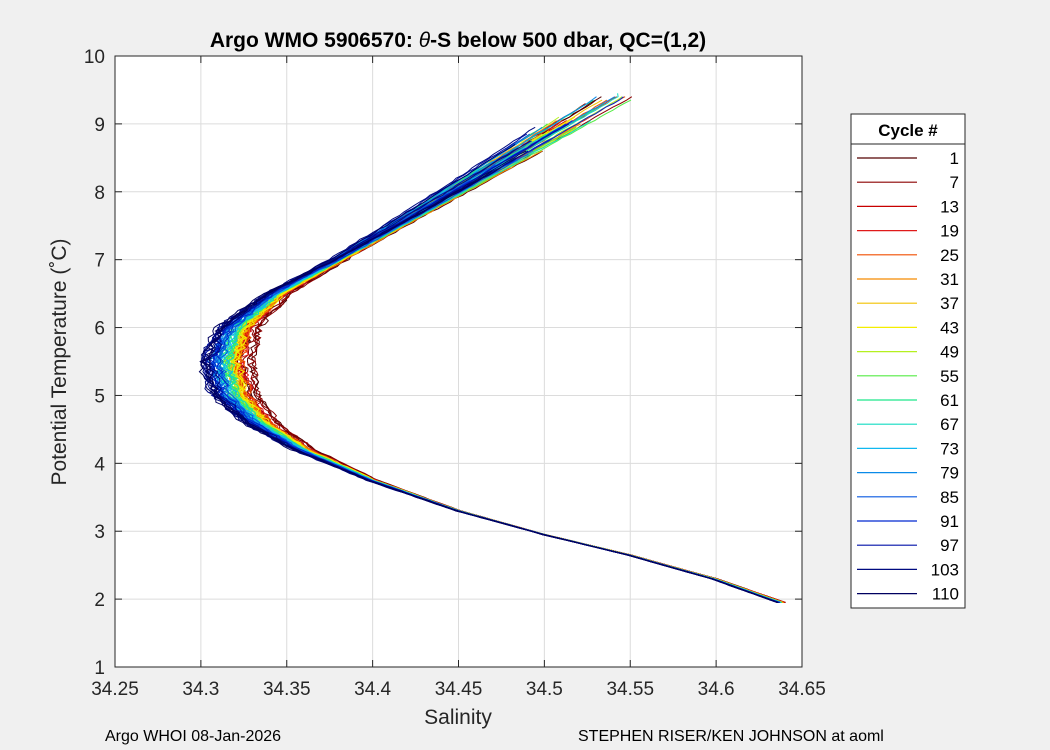 This screenshot has height=750, width=1050. What do you see at coordinates (193, 736) in the screenshot?
I see `footer-left: Argo WHOI 08-Jan-2026` at bounding box center [193, 736].